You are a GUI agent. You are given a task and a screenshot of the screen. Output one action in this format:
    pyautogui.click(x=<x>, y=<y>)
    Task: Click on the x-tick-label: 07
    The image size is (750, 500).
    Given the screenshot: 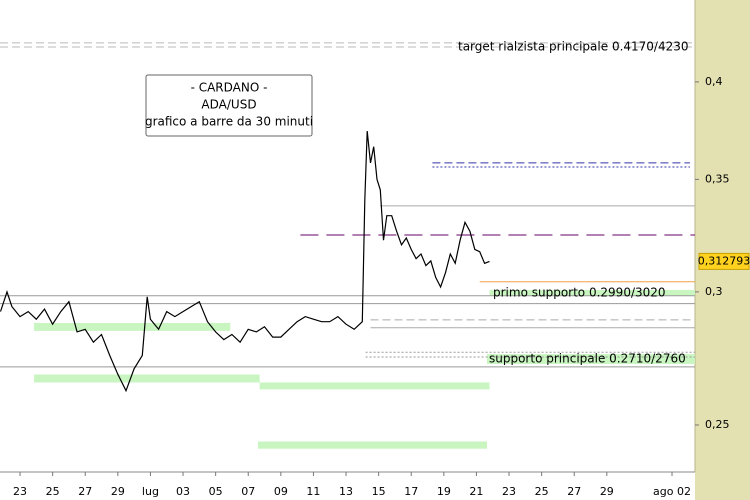 What is the action you would take?
    pyautogui.click(x=248, y=491)
    